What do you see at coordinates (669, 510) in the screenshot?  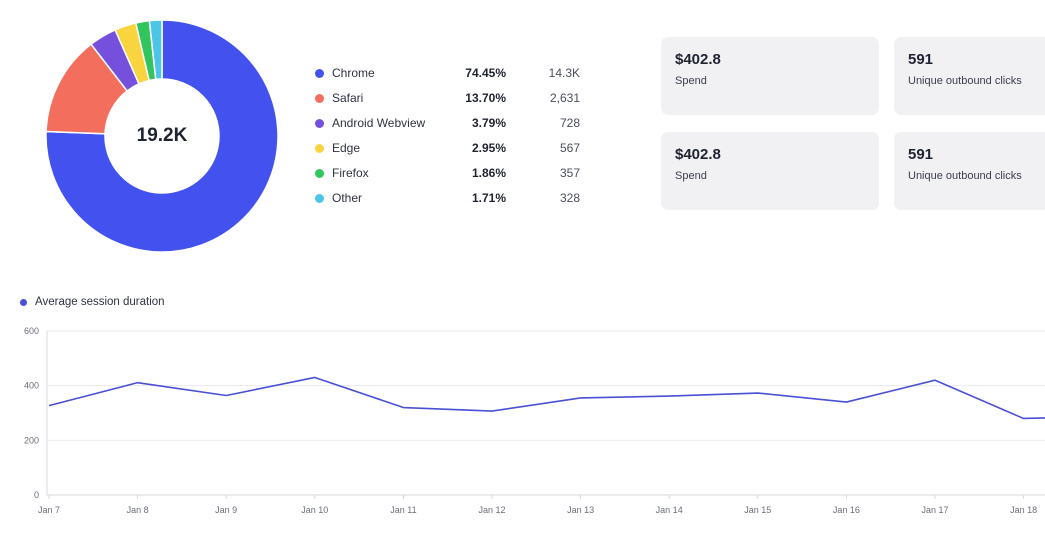 I see `x-tick-label: Jan 14` at bounding box center [669, 510].